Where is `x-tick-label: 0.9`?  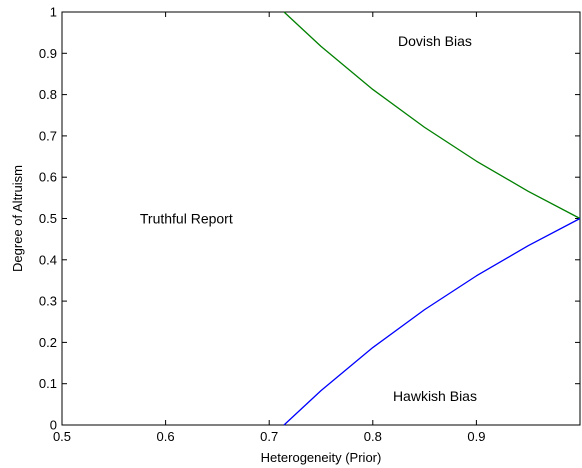
x-tick-label: 0.9 is located at coordinates (476, 436).